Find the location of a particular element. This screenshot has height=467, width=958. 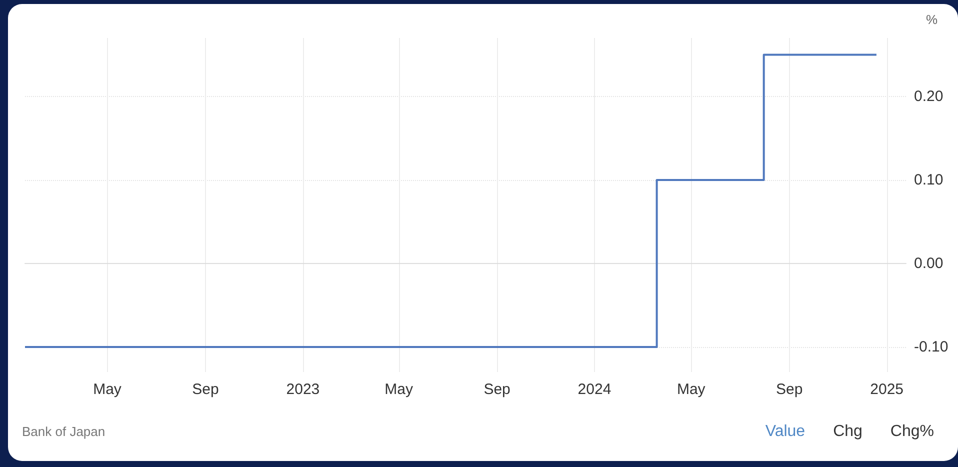

x-tick-label: 2024 is located at coordinates (595, 389).